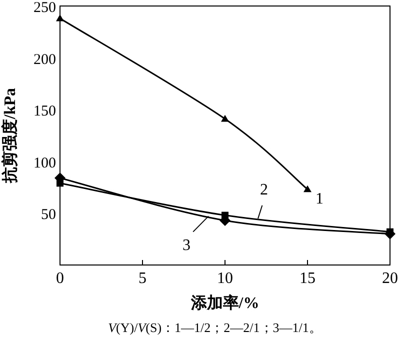 Image resolution: width=400 pixels, height=340 pixels. I want to click on series-label: 2, so click(264, 190).